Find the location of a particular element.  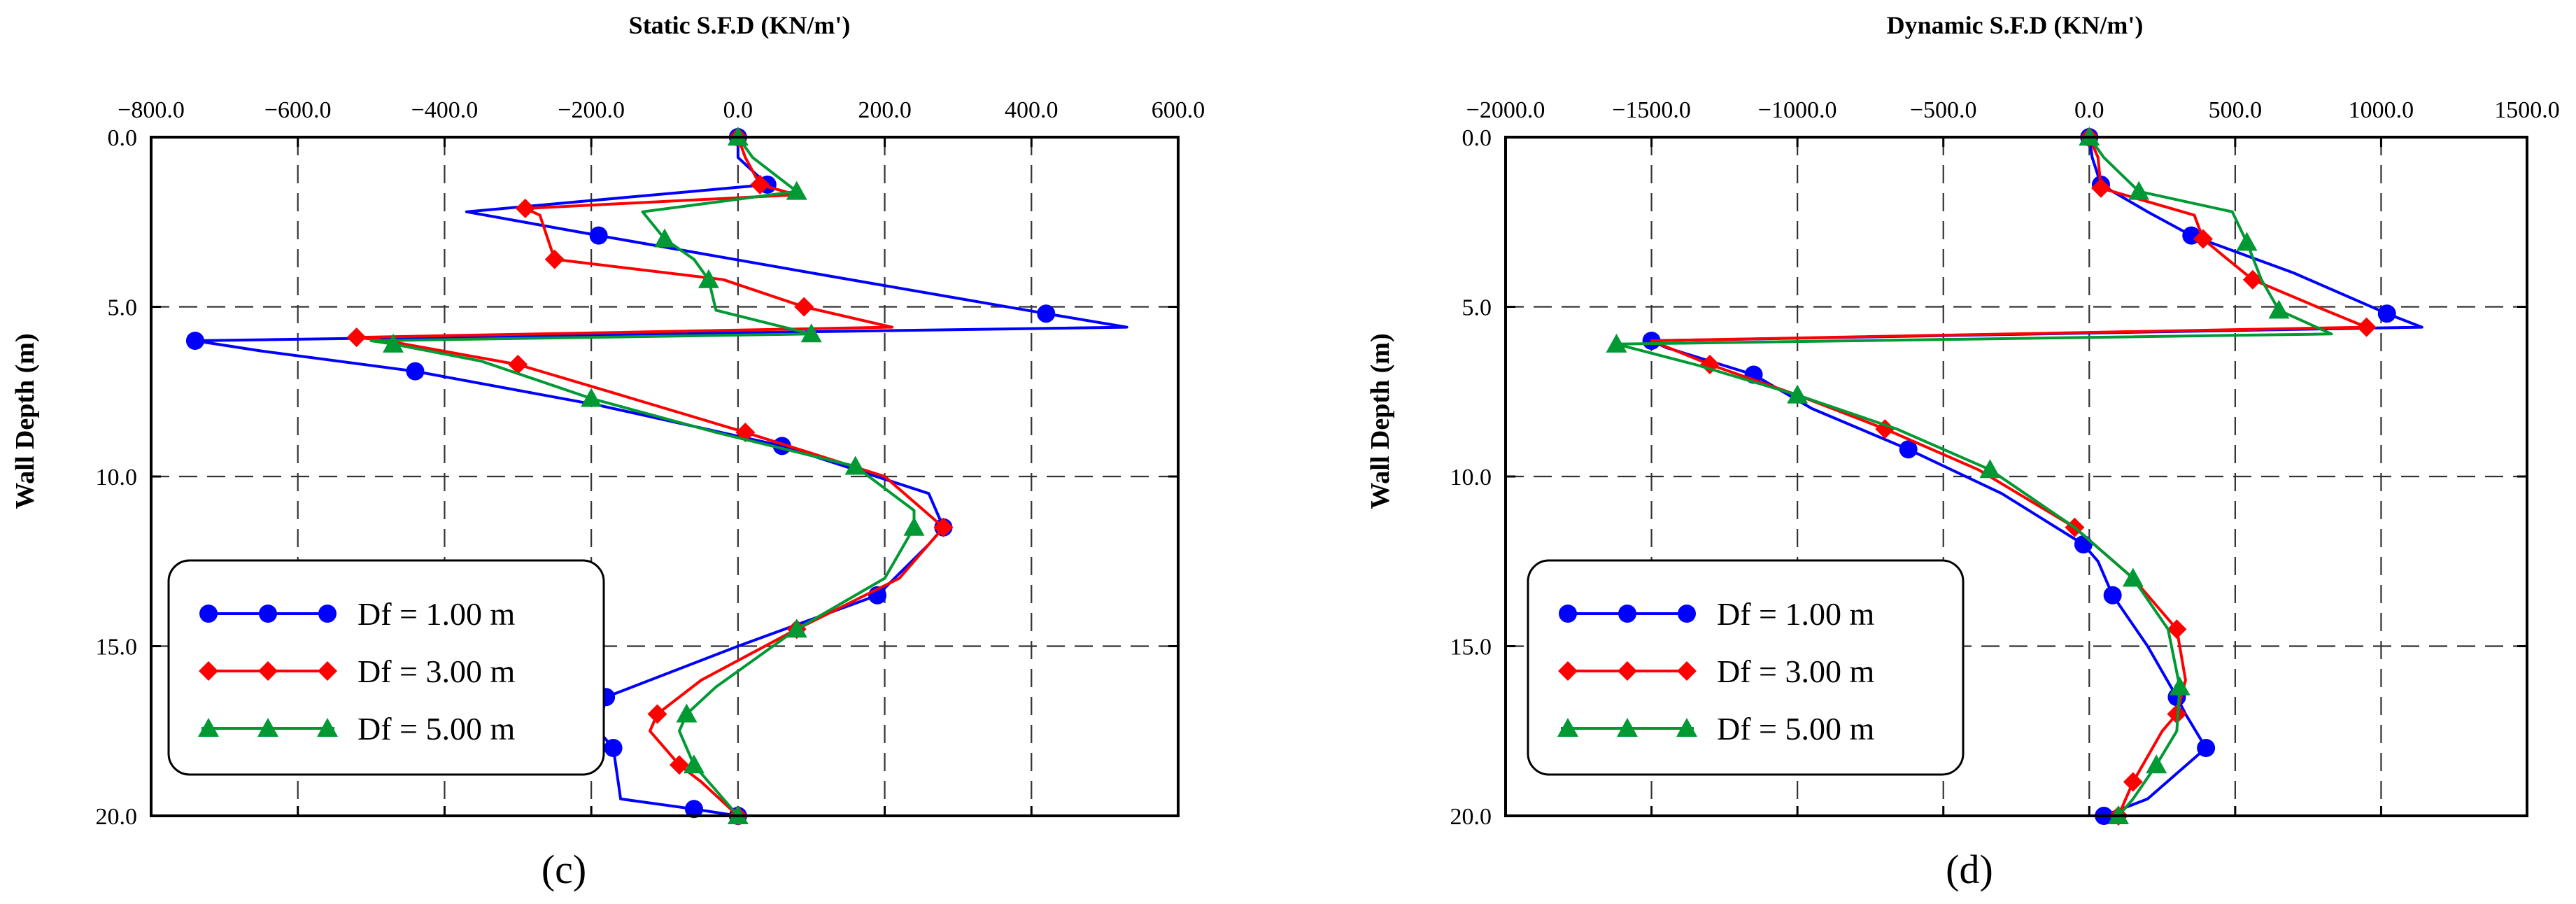

panel-label: (d) is located at coordinates (1969, 869).